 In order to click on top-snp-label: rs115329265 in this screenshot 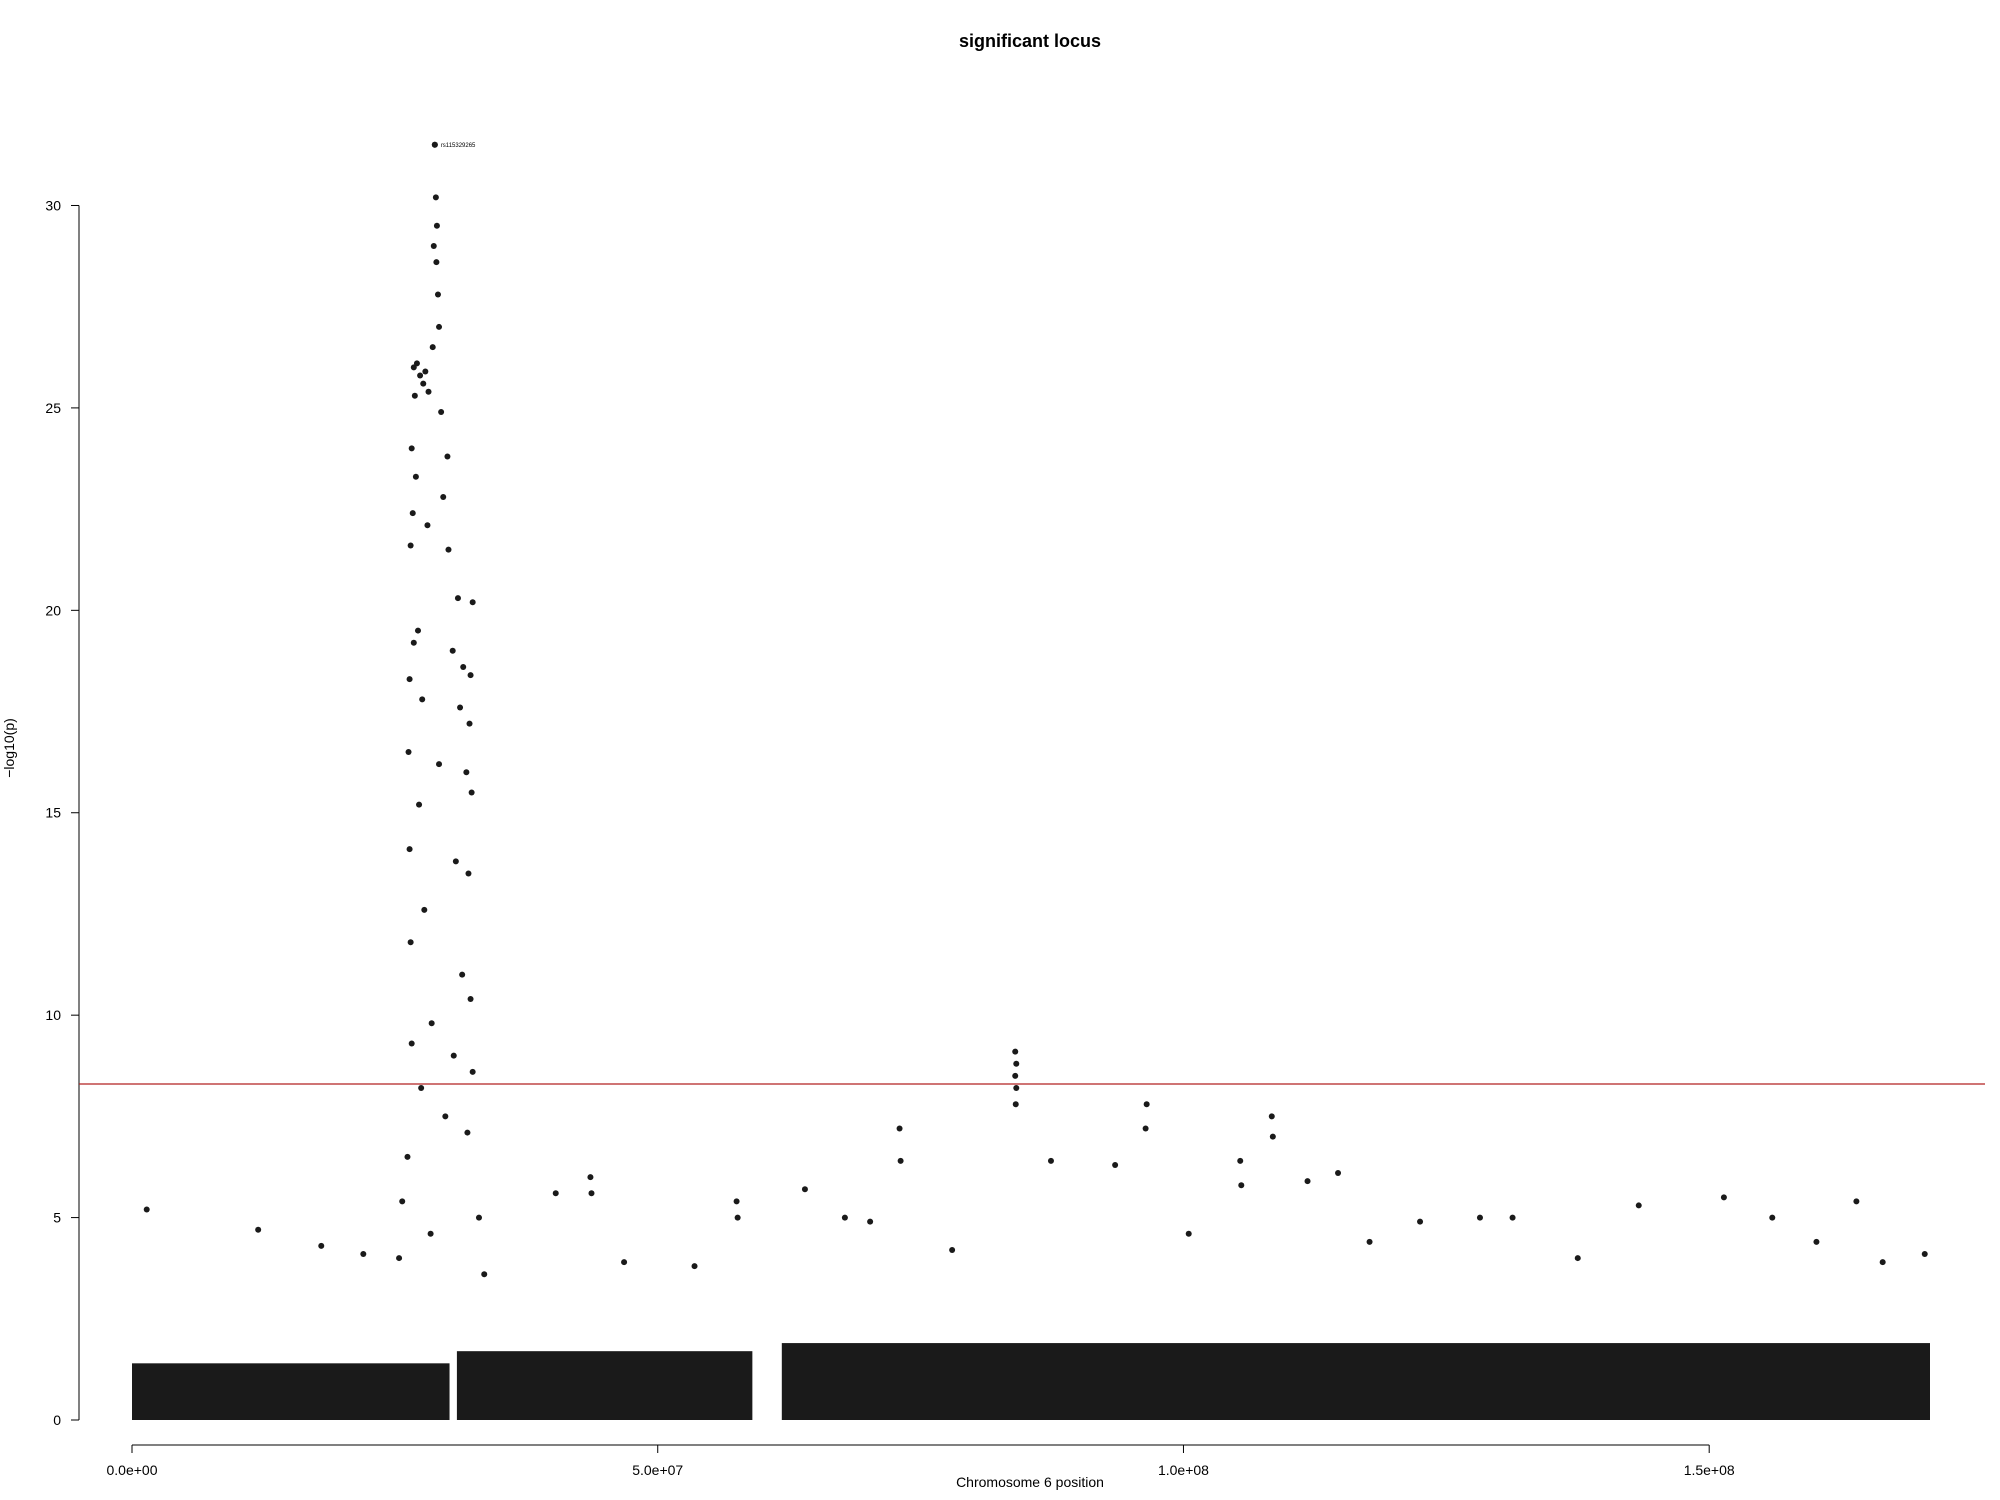, I will do `click(458, 146)`.